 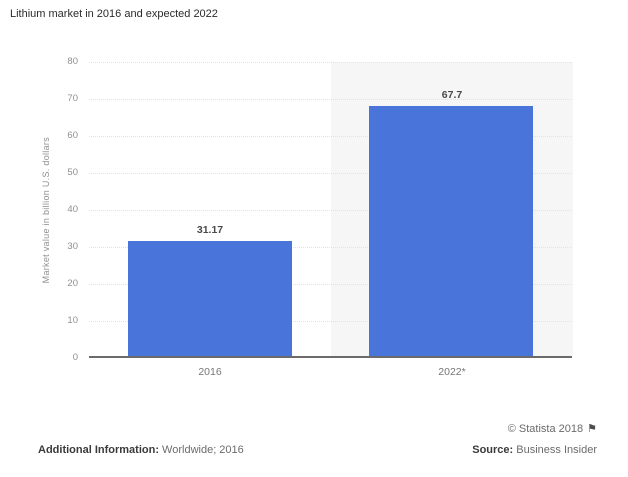 I want to click on statista-copyright-text: © Statista 2018, so click(x=545, y=429).